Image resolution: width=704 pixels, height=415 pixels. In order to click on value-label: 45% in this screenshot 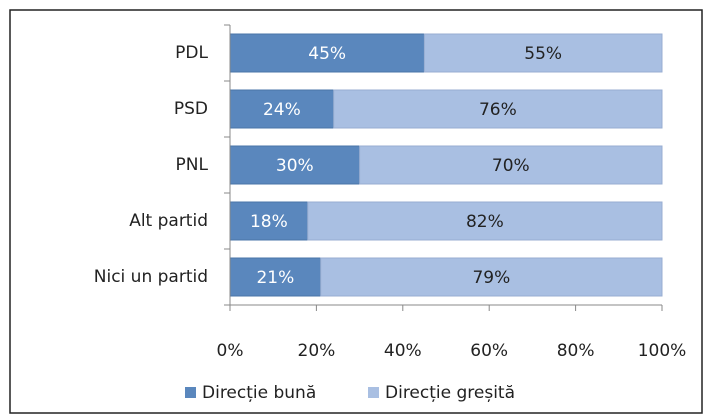, I will do `click(327, 54)`.